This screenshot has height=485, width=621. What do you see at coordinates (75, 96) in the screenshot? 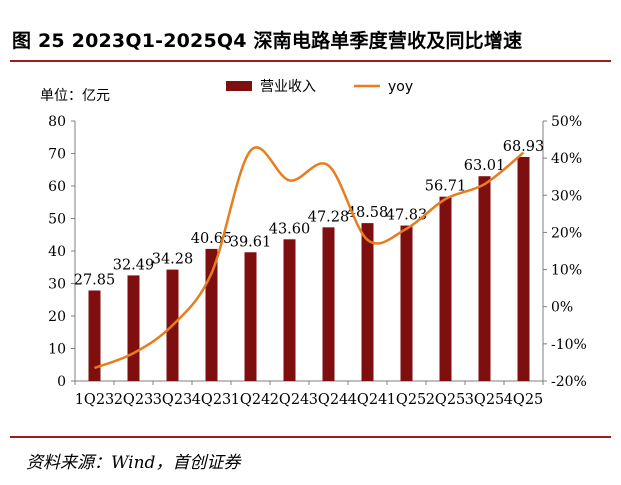
I see `unit-label: 单位：亿元` at bounding box center [75, 96].